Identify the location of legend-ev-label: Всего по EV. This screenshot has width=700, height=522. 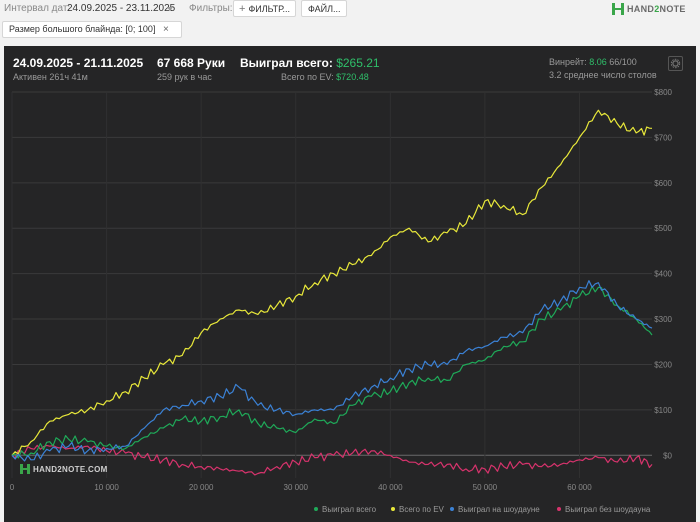
(421, 509).